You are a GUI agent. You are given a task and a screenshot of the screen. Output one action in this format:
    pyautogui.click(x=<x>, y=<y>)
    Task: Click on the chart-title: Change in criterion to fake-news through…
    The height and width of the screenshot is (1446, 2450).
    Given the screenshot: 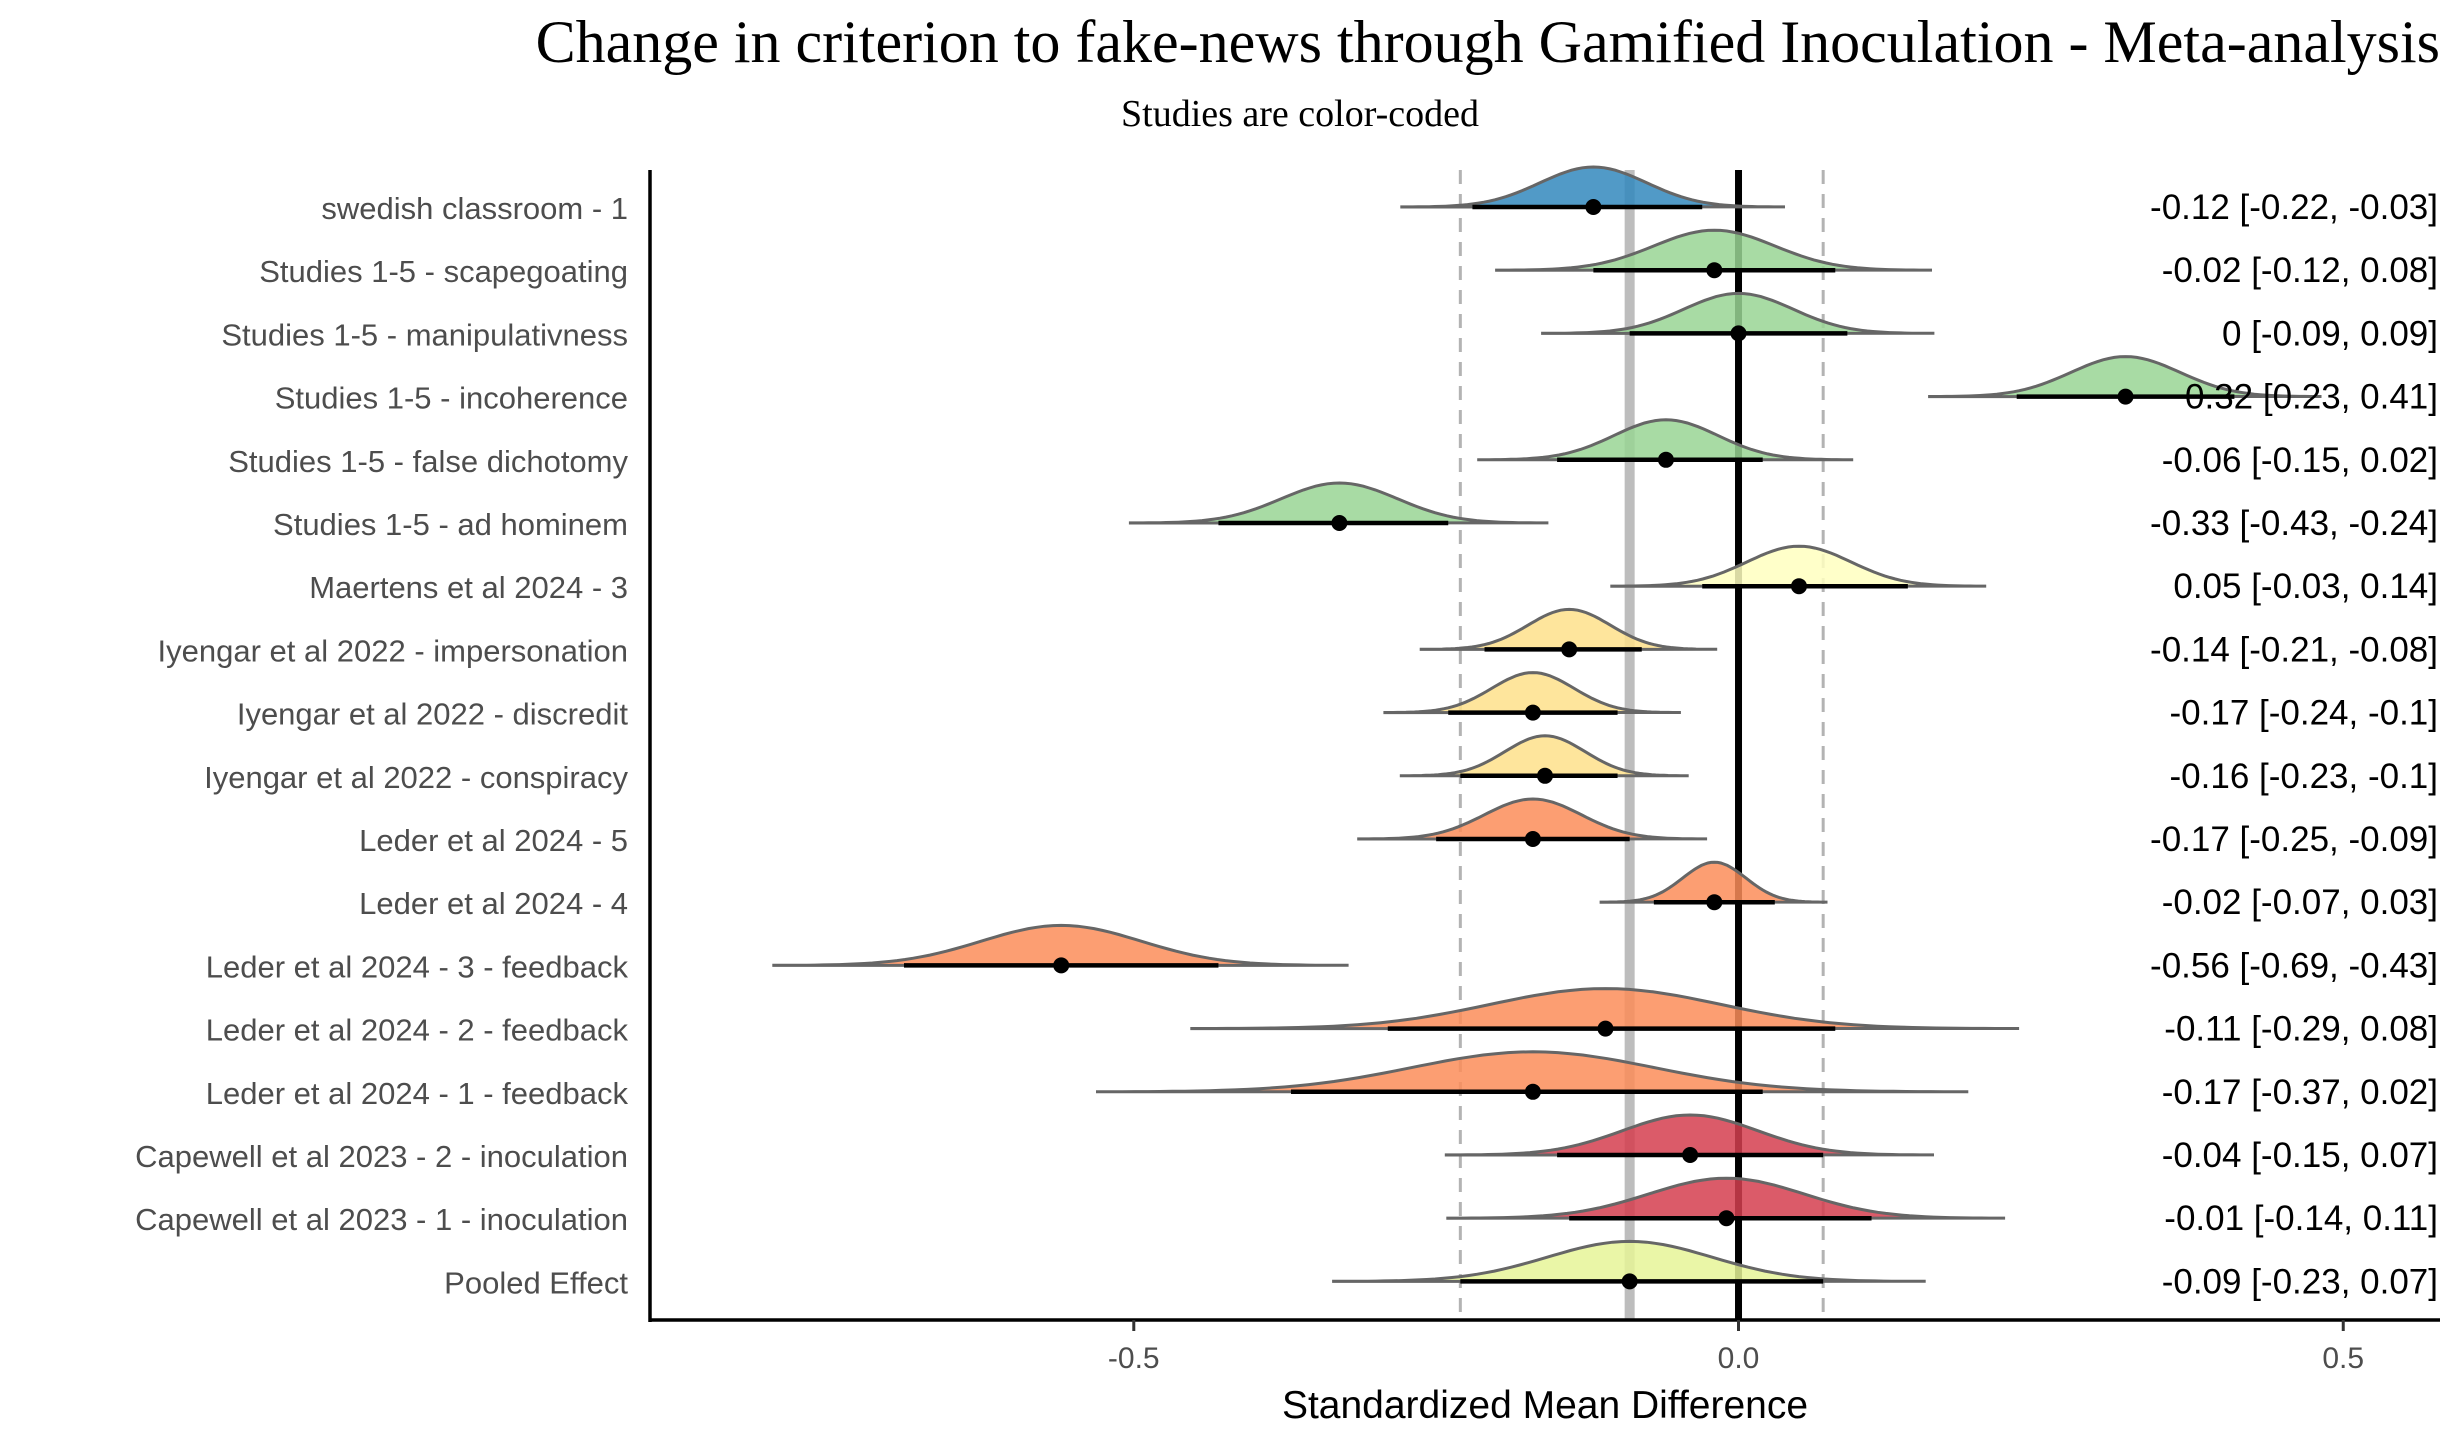 What is the action you would take?
    pyautogui.click(x=1487, y=42)
    